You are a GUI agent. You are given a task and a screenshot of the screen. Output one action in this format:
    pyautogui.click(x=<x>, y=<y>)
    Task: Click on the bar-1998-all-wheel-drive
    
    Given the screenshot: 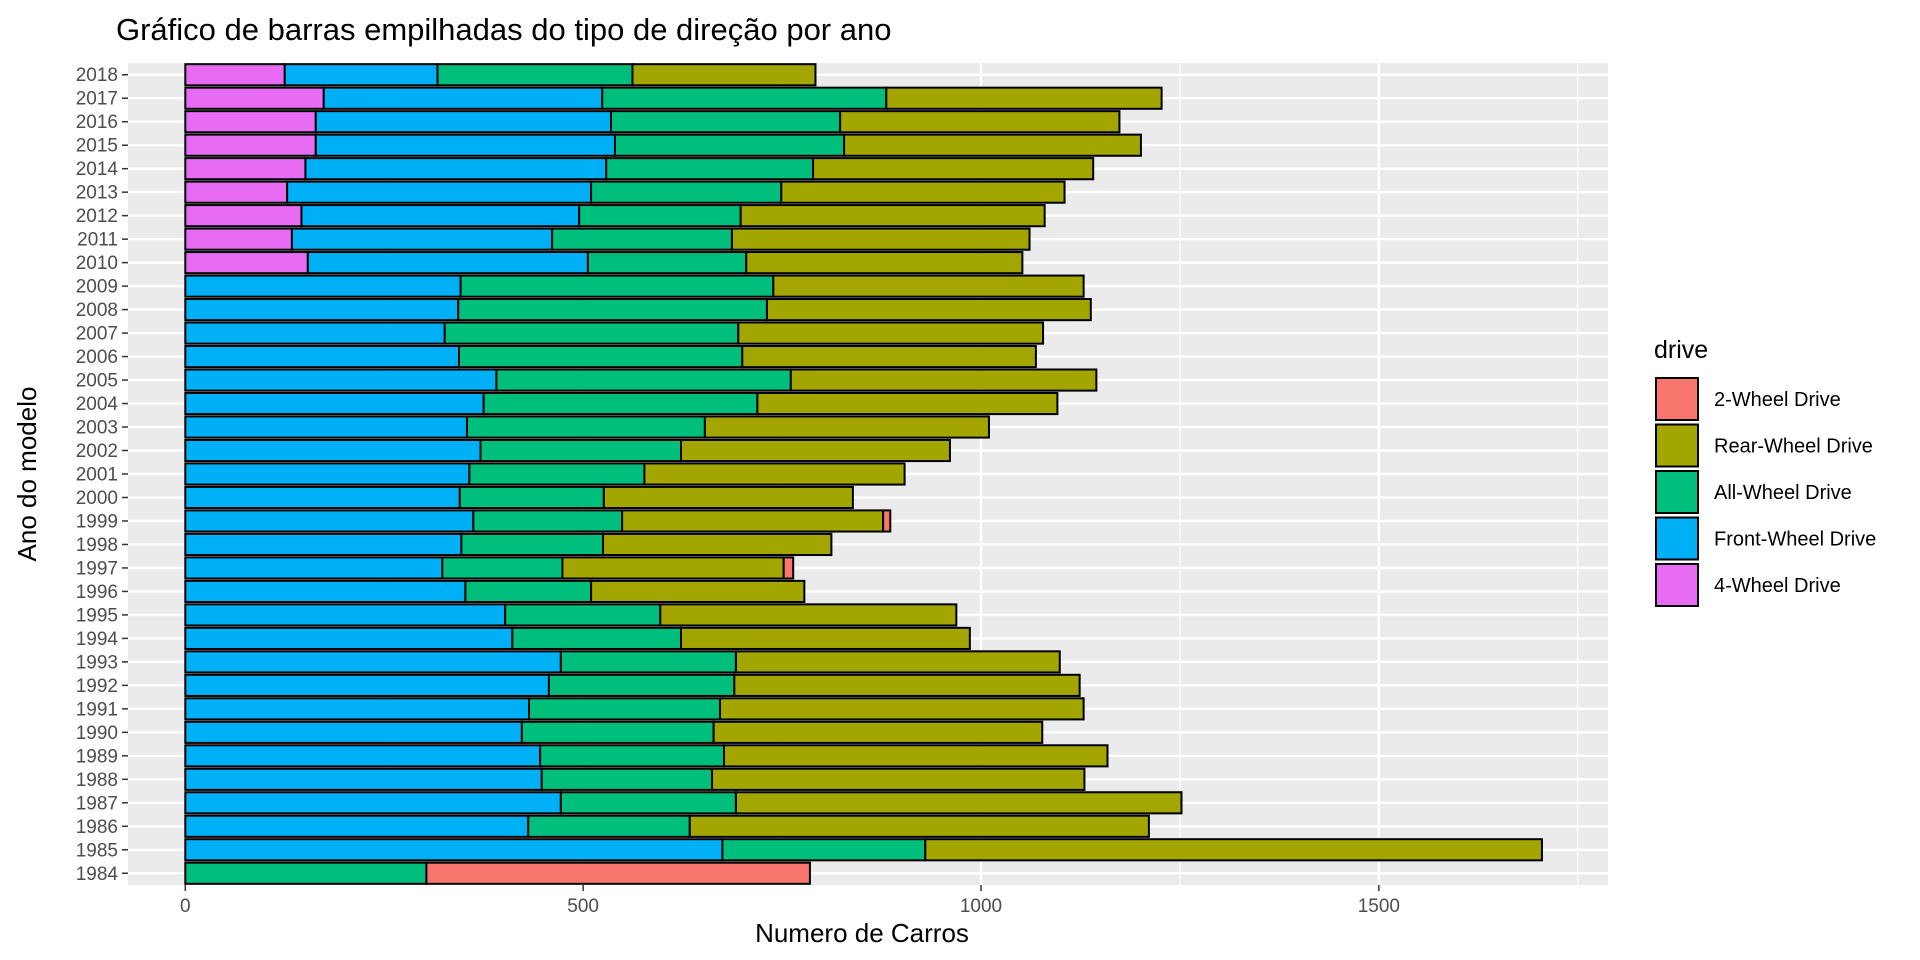 What is the action you would take?
    pyautogui.click(x=532, y=544)
    